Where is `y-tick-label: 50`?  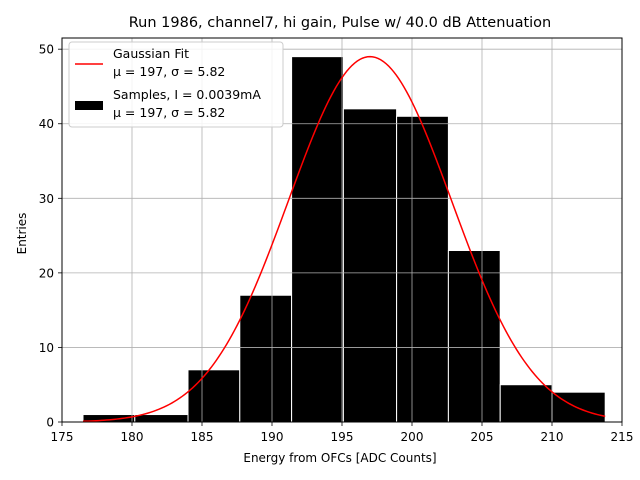 y-tick-label: 50 is located at coordinates (46, 50).